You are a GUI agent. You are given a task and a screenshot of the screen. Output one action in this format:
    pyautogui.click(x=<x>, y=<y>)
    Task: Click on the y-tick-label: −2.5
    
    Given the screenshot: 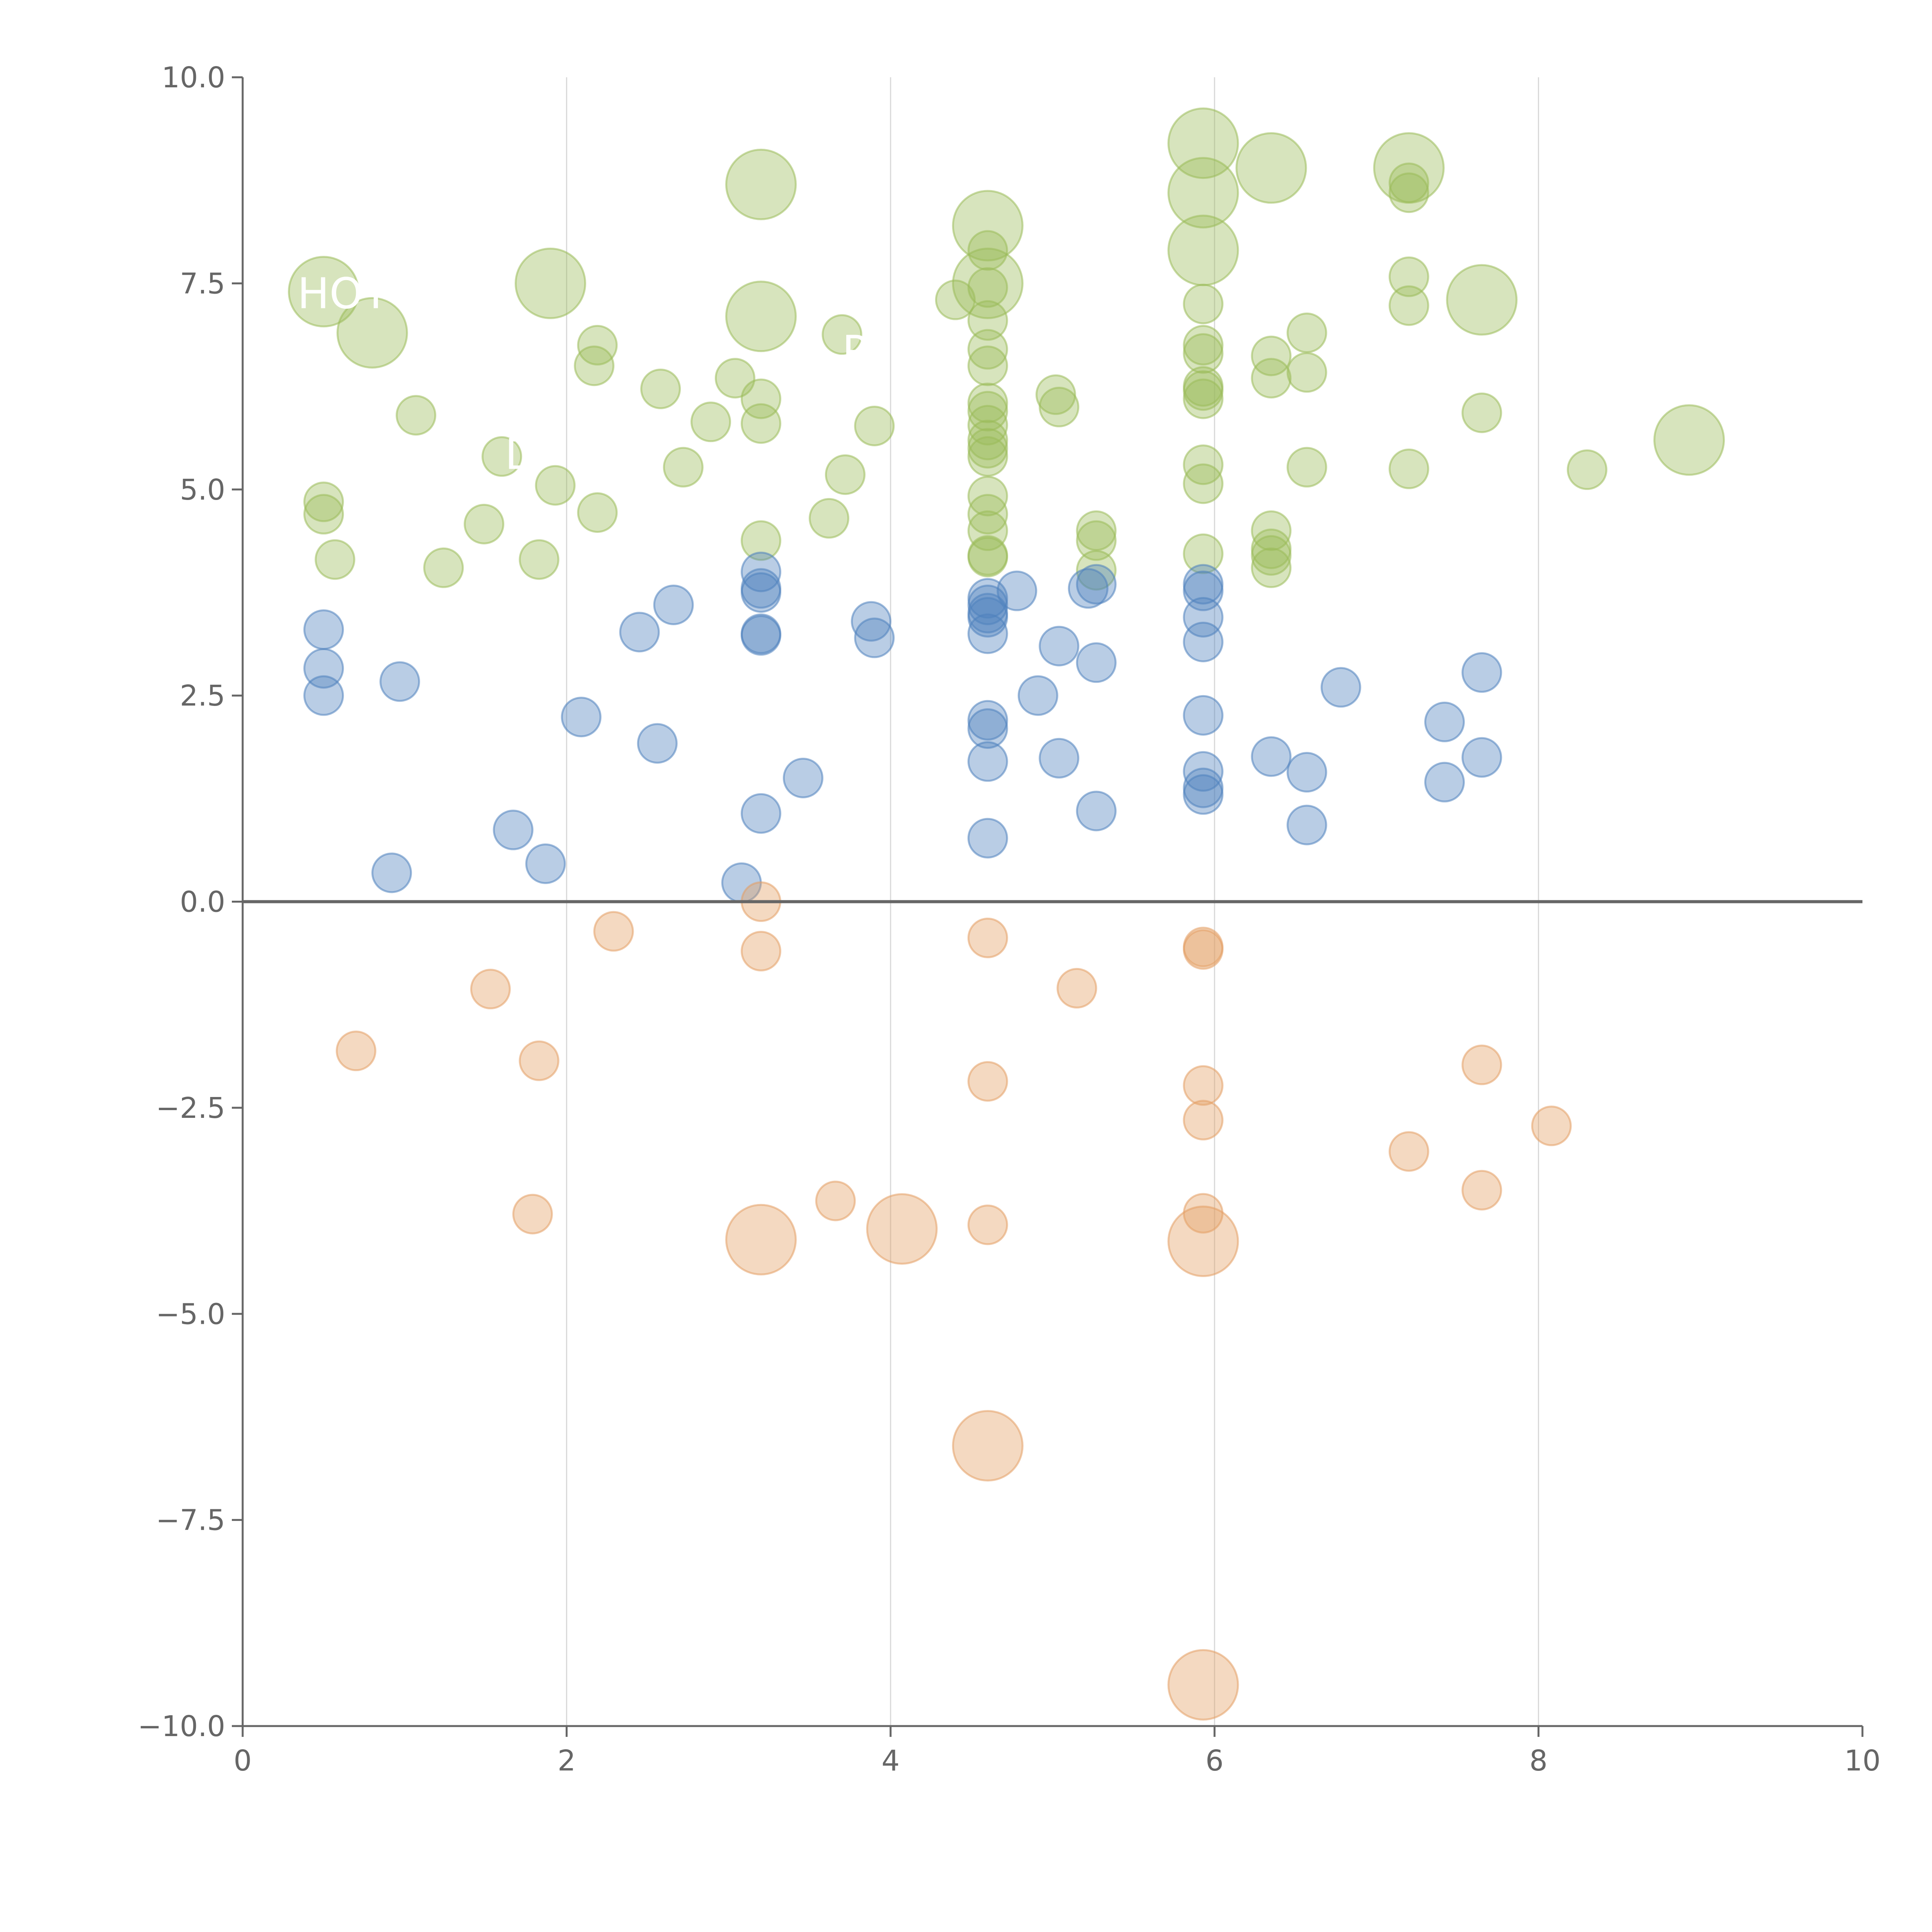 What is the action you would take?
    pyautogui.click(x=191, y=1108)
    